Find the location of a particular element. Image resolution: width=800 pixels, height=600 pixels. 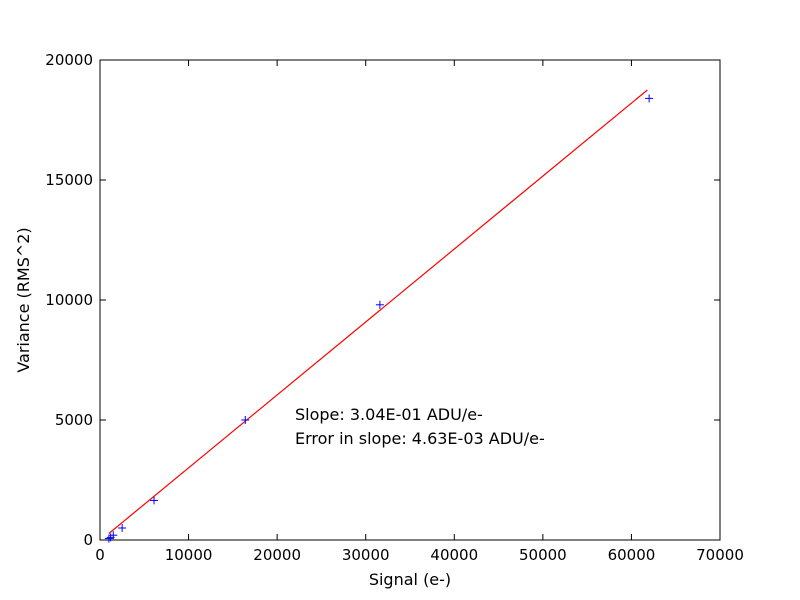

y-tick-label: 5000 is located at coordinates (74, 420).